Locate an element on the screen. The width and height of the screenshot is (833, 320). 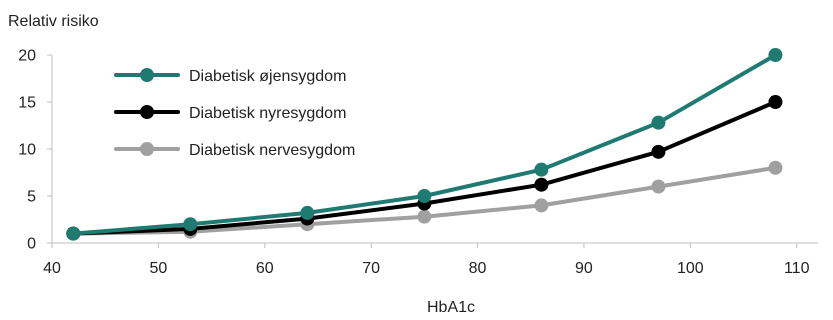
x-tick-label: 80 is located at coordinates (478, 268).